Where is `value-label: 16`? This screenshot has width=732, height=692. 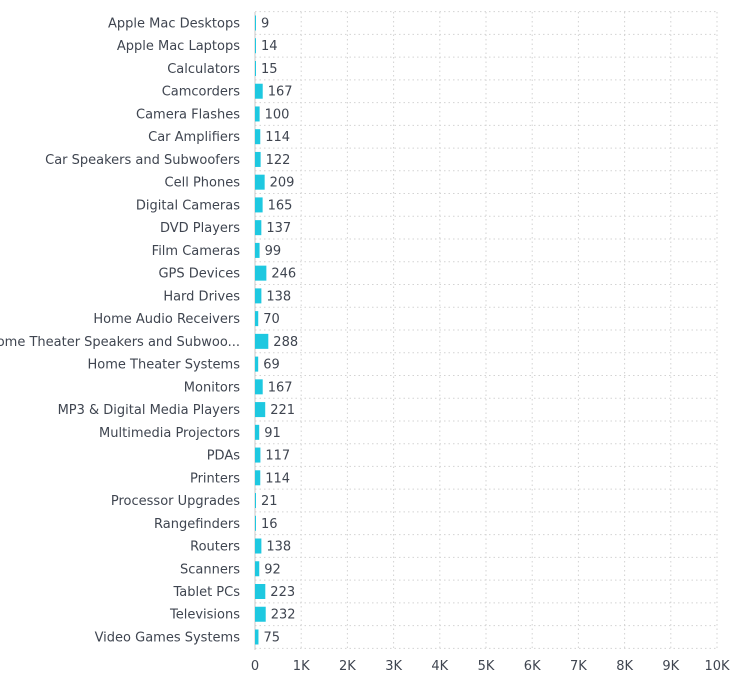
value-label: 16 is located at coordinates (269, 524).